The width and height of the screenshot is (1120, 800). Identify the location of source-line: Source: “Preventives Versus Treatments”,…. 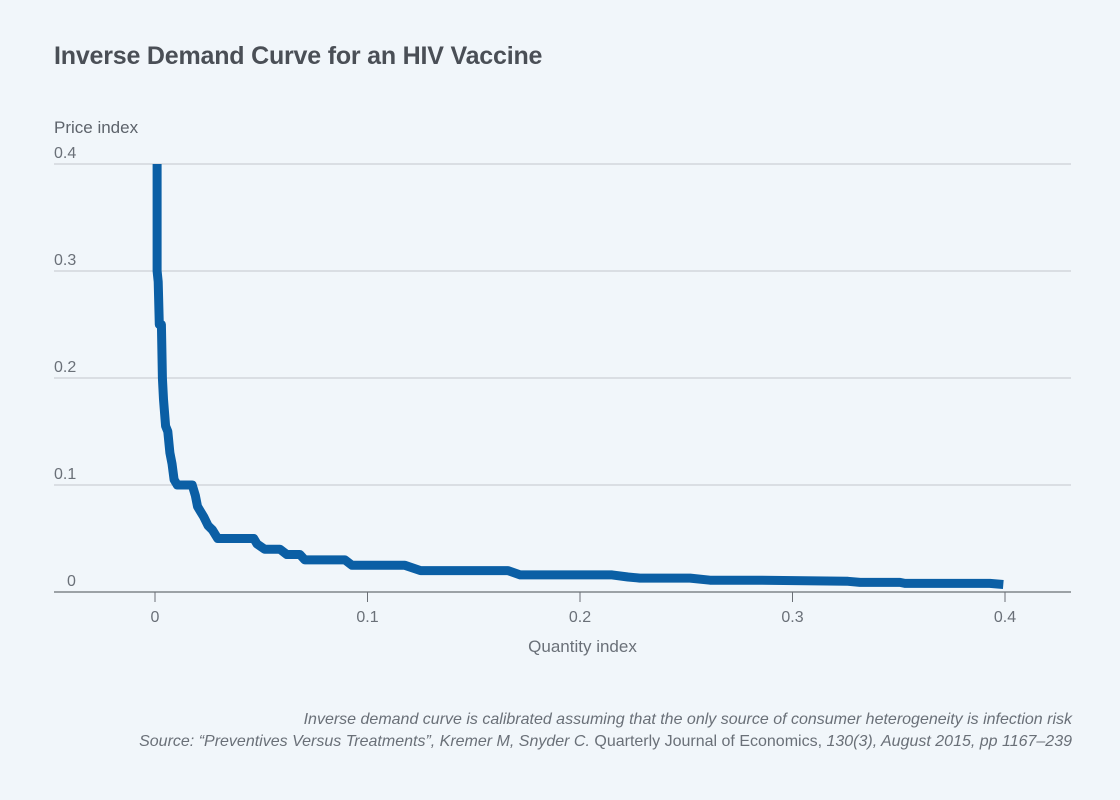
(605, 742).